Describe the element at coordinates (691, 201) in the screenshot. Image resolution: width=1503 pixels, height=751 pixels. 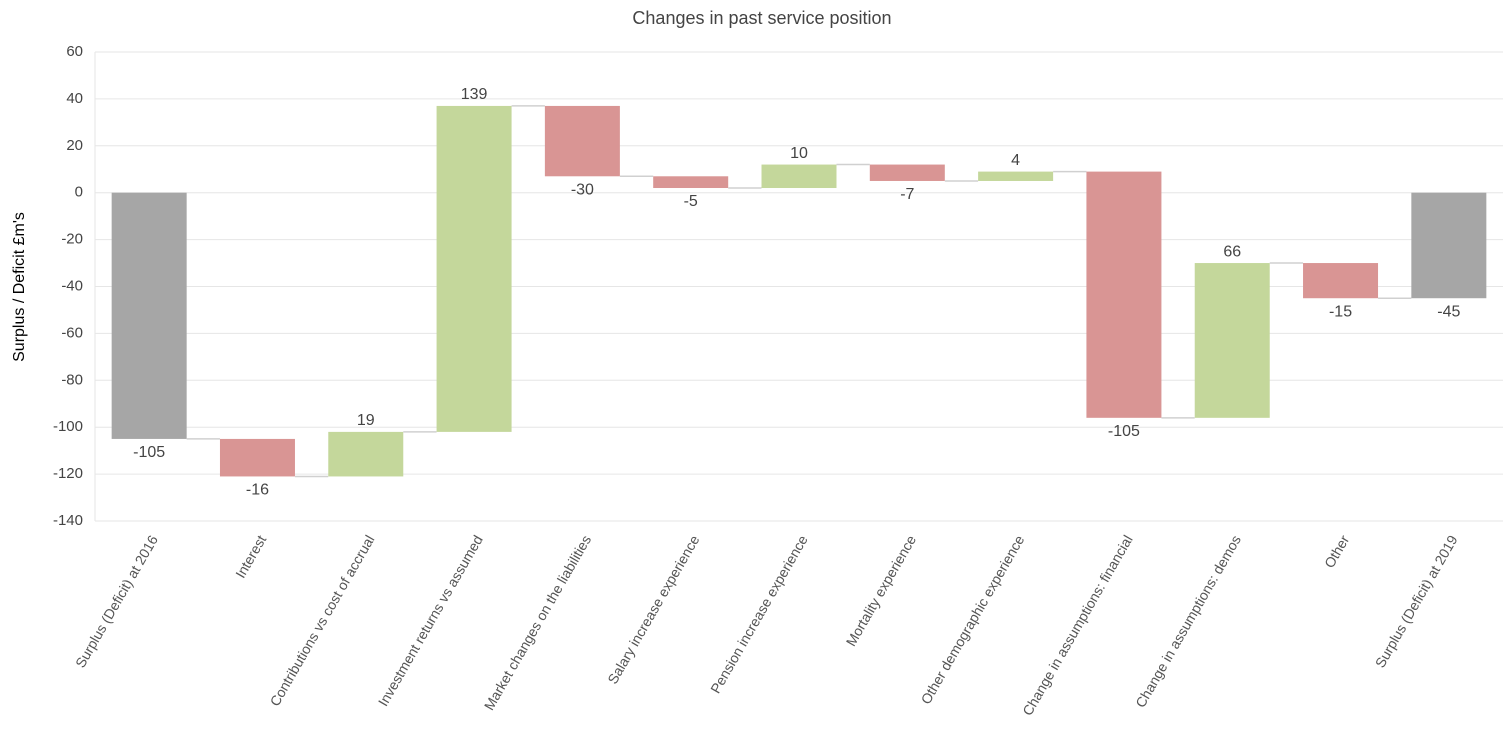
I see `data-label: -5` at that location.